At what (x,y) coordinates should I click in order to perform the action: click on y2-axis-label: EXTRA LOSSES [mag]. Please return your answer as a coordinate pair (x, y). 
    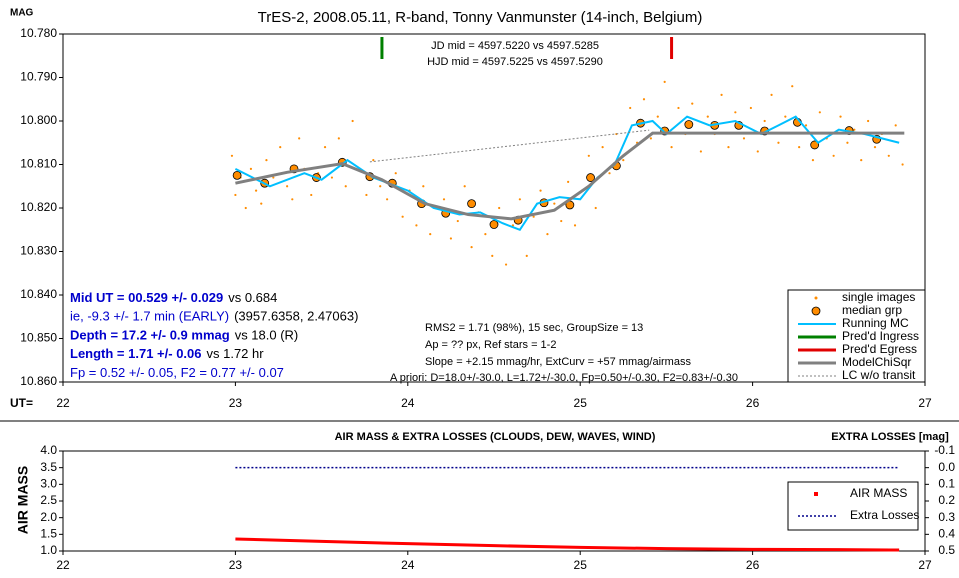
    Looking at the image, I should click on (890, 437).